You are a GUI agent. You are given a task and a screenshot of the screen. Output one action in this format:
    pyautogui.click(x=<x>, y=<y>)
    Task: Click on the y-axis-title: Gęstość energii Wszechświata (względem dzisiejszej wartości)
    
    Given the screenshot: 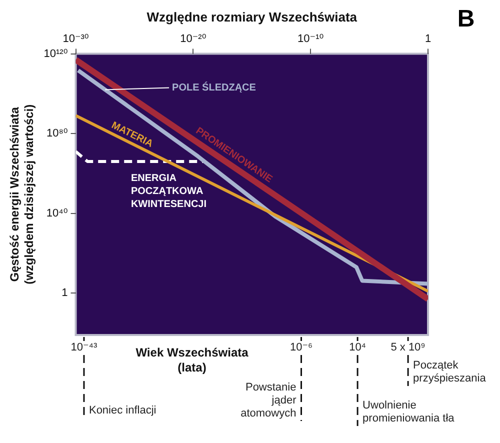 What is the action you would take?
    pyautogui.click(x=22, y=194)
    